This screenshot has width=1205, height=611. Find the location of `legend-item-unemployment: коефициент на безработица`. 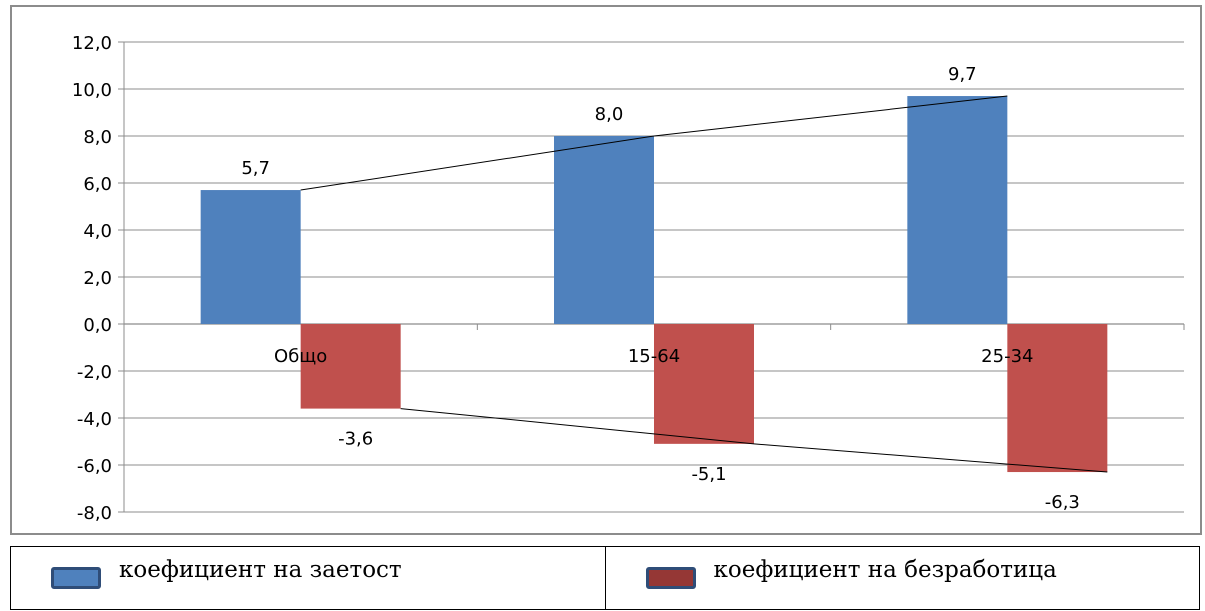

legend-item-unemployment: коефициент на безработица is located at coordinates (902, 578).